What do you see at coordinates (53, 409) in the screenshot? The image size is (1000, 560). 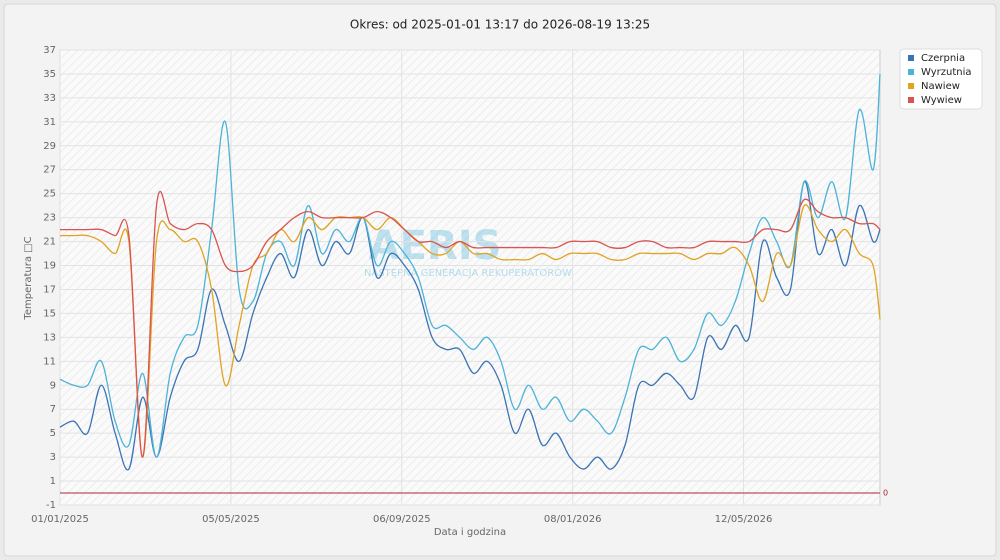 I see `y-tick-label: 7` at bounding box center [53, 409].